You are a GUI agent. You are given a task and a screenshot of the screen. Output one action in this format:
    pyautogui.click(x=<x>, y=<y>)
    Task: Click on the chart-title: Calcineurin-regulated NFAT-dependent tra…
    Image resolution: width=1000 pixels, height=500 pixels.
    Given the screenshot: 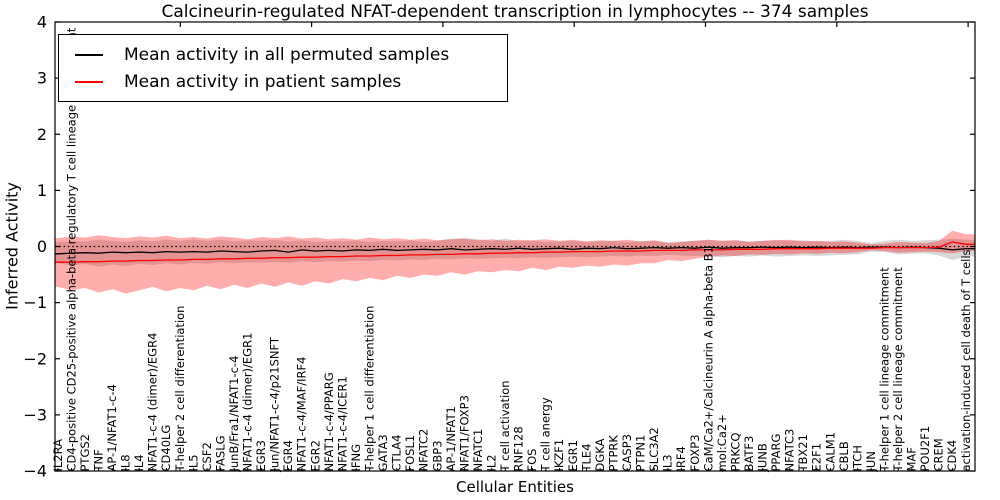 What is the action you would take?
    pyautogui.click(x=515, y=12)
    